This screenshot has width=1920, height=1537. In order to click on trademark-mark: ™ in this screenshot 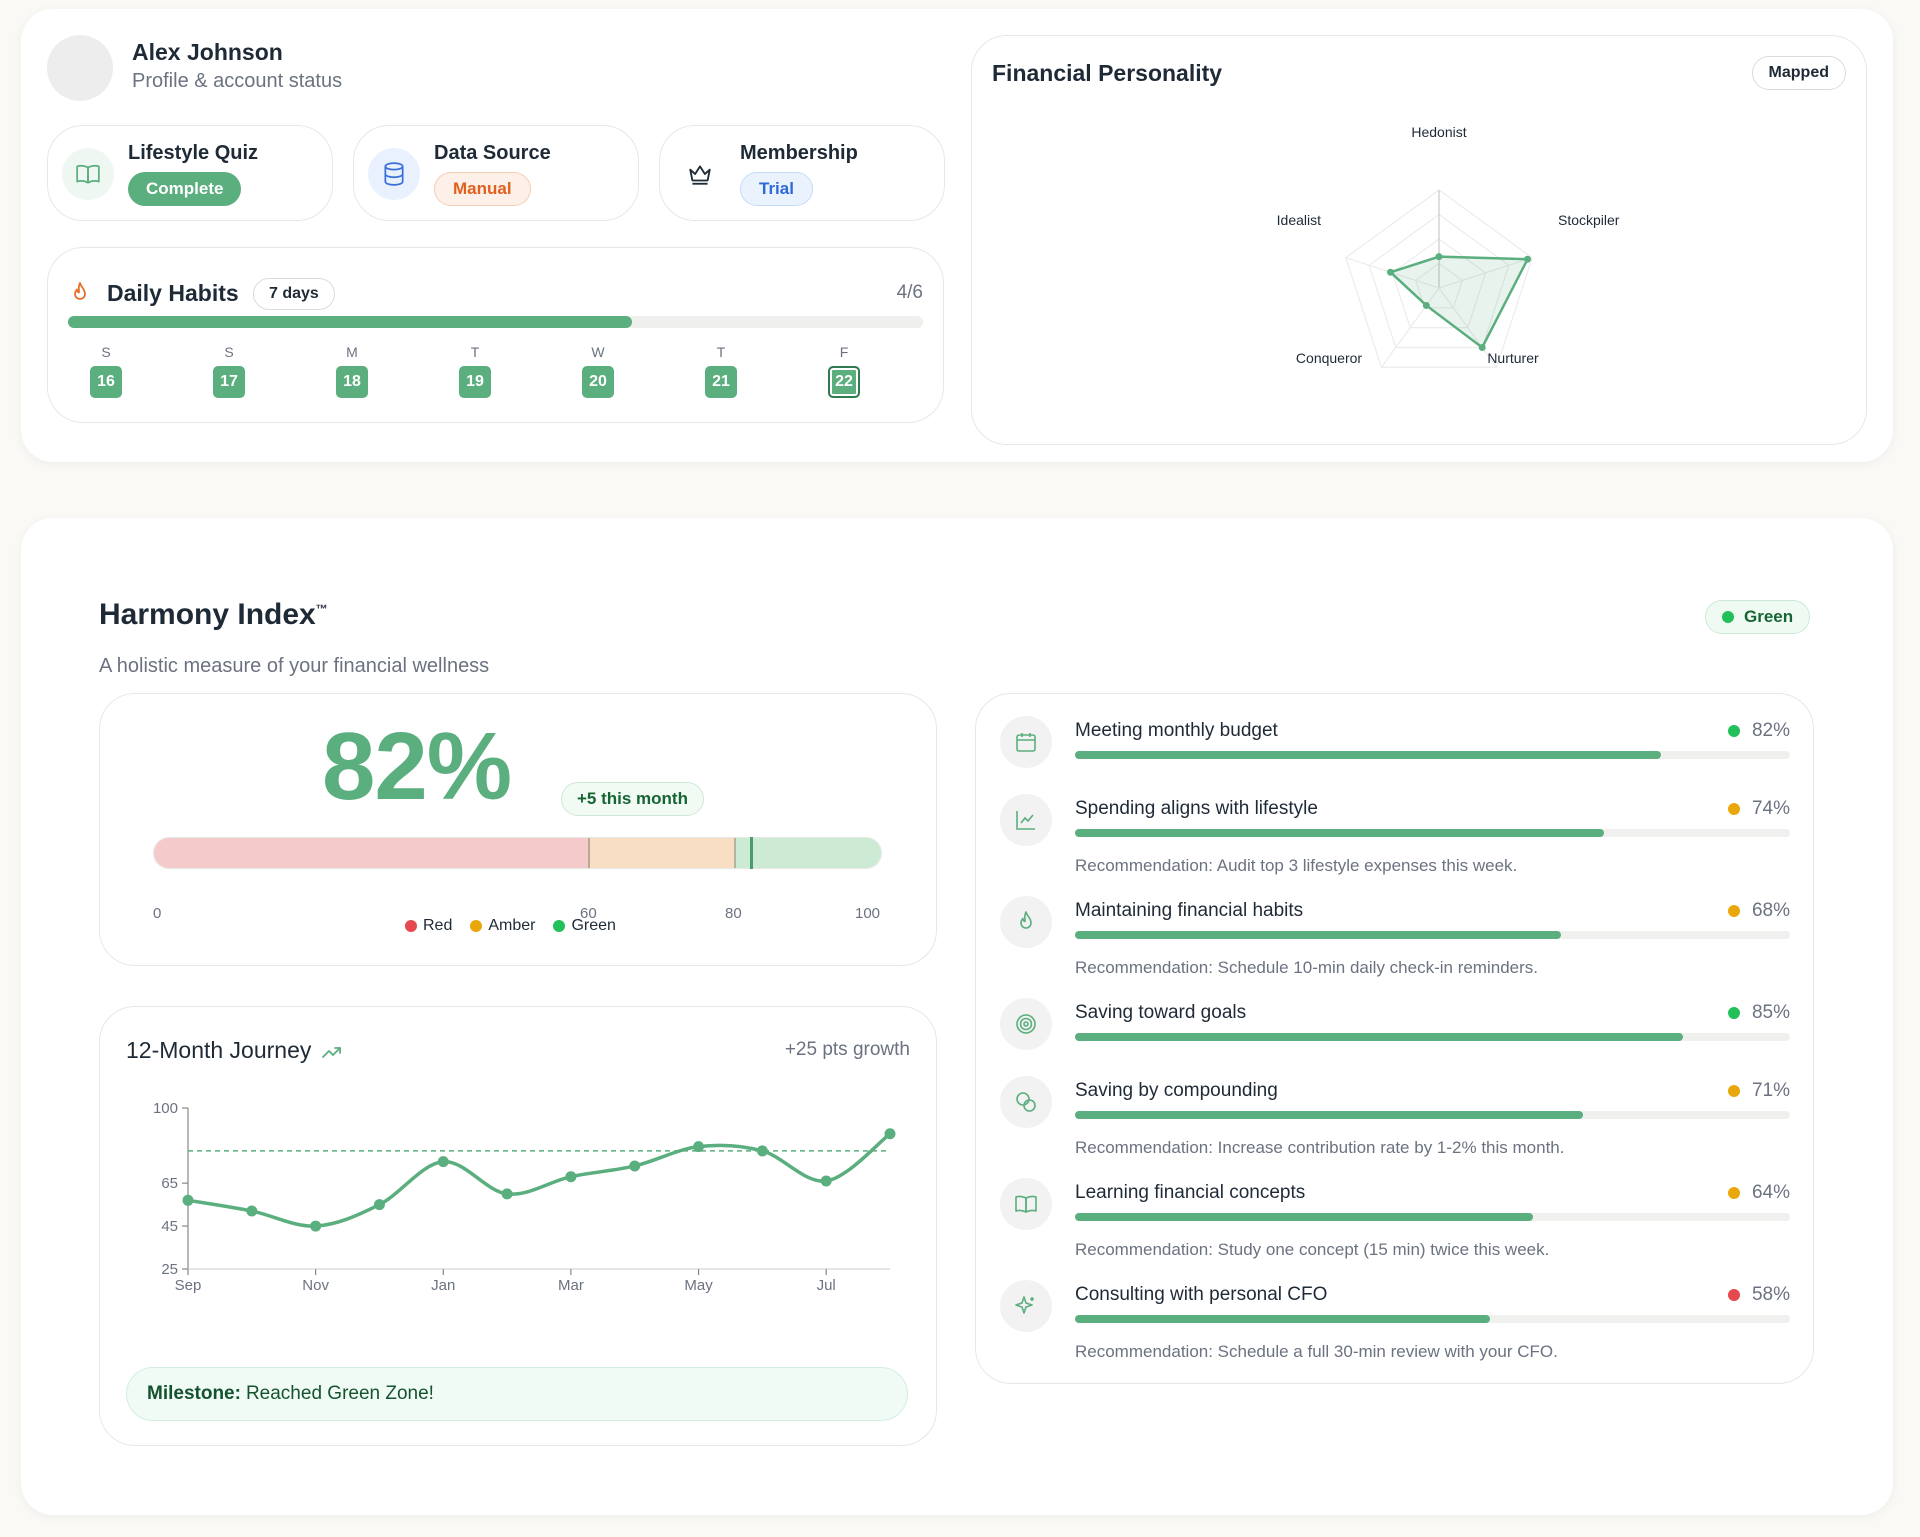, I will do `click(321, 609)`.